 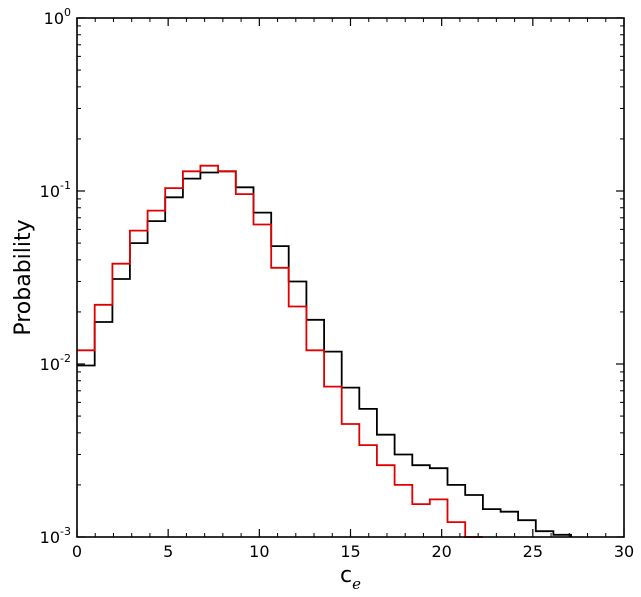 What do you see at coordinates (624, 551) in the screenshot?
I see `x-tick-label-6: 30` at bounding box center [624, 551].